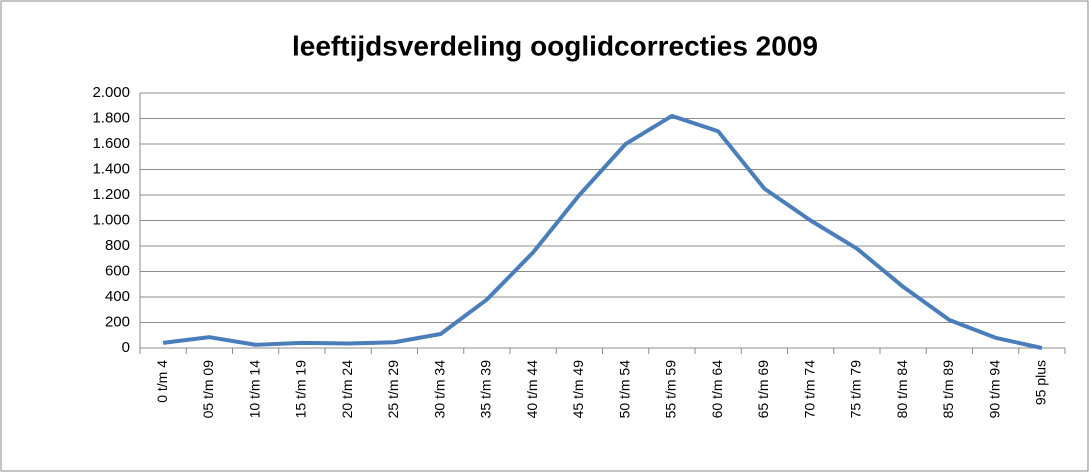  What do you see at coordinates (117, 321) in the screenshot?
I see `y-tick-label: 200` at bounding box center [117, 321].